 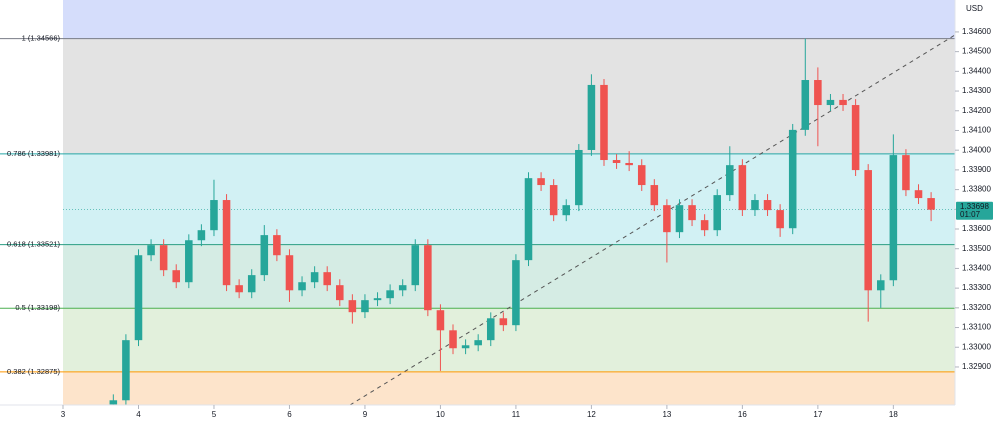 What do you see at coordinates (976, 228) in the screenshot?
I see `y-tick-label: 1.33600` at bounding box center [976, 228].